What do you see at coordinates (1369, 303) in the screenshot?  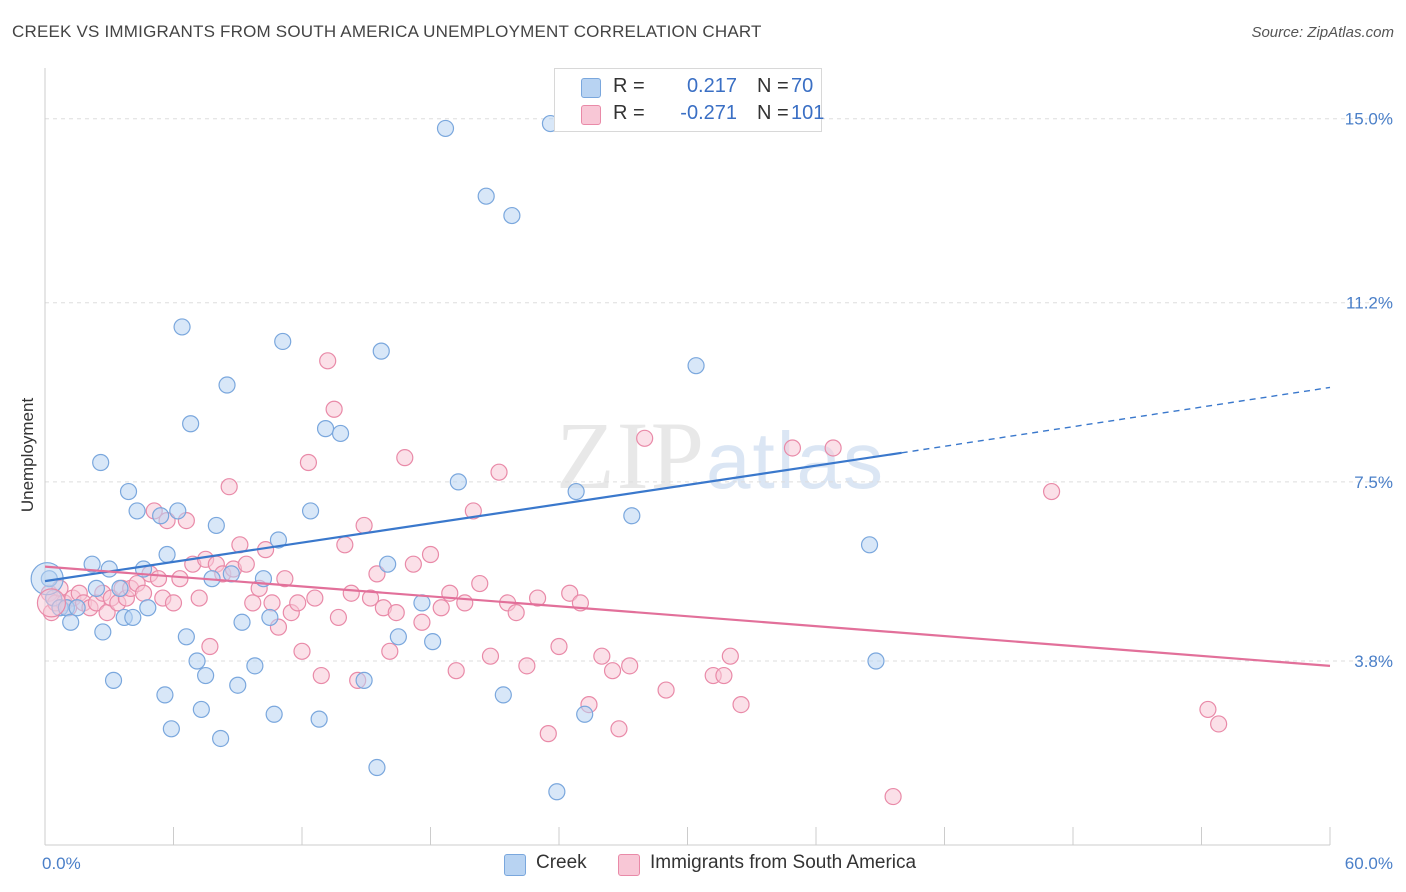 I see `y-tick-label: 11.2%` at bounding box center [1369, 303].